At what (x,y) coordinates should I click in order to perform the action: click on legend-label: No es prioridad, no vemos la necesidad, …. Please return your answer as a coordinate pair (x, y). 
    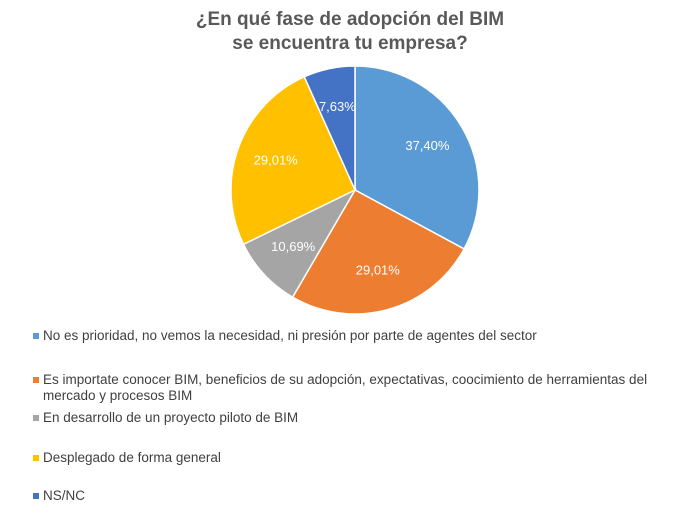
    Looking at the image, I should click on (290, 335).